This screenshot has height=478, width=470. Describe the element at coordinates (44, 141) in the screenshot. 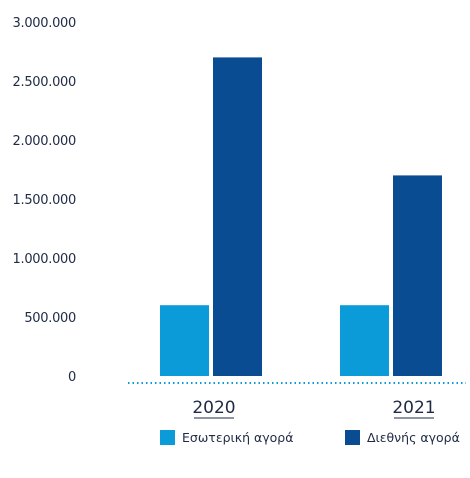

I see `y-tick-label: 2.000.000` at that location.